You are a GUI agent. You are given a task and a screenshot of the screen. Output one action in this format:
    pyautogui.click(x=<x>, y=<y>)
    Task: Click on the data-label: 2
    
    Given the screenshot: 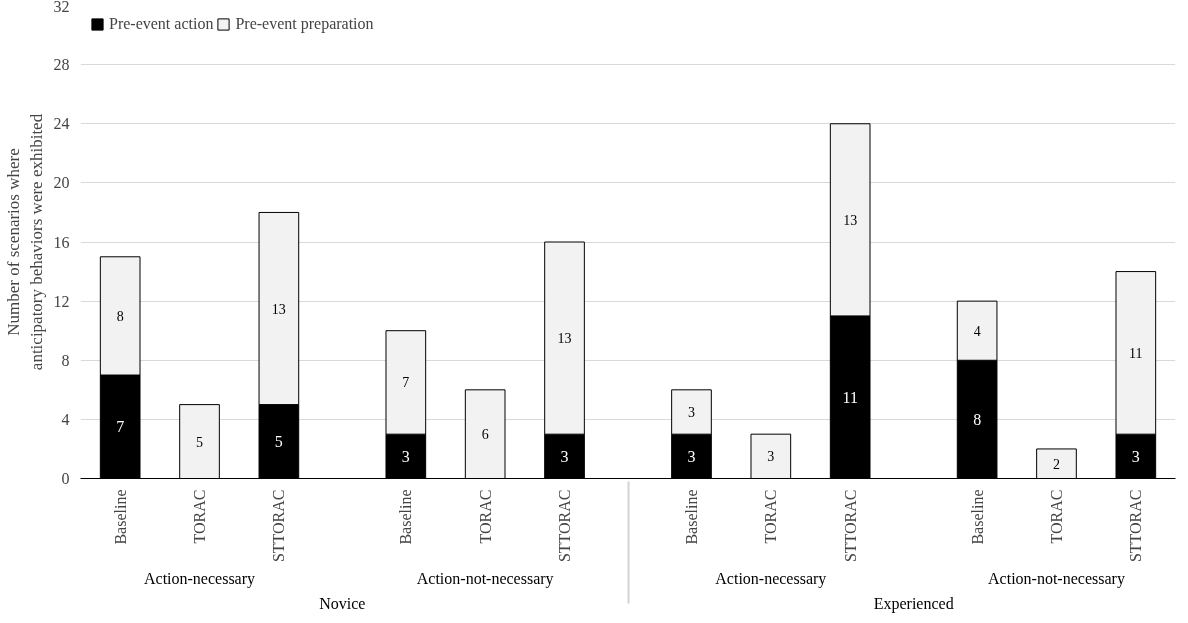 What is the action you would take?
    pyautogui.click(x=1056, y=464)
    